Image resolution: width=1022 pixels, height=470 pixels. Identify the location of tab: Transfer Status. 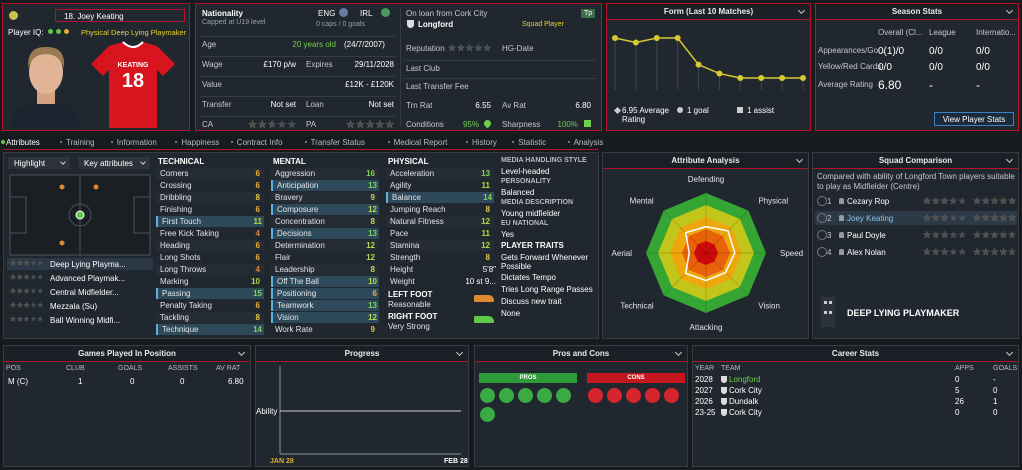
(337, 142).